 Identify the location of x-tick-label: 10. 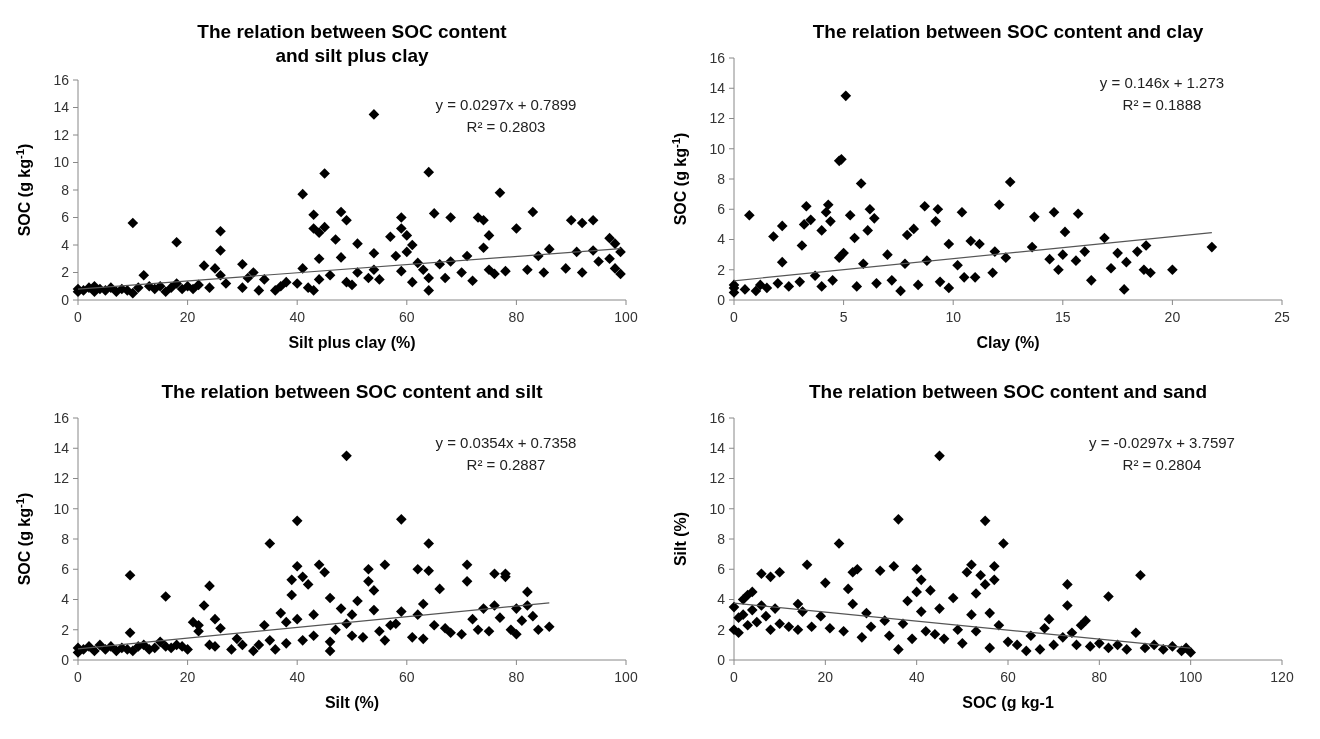
(953, 317).